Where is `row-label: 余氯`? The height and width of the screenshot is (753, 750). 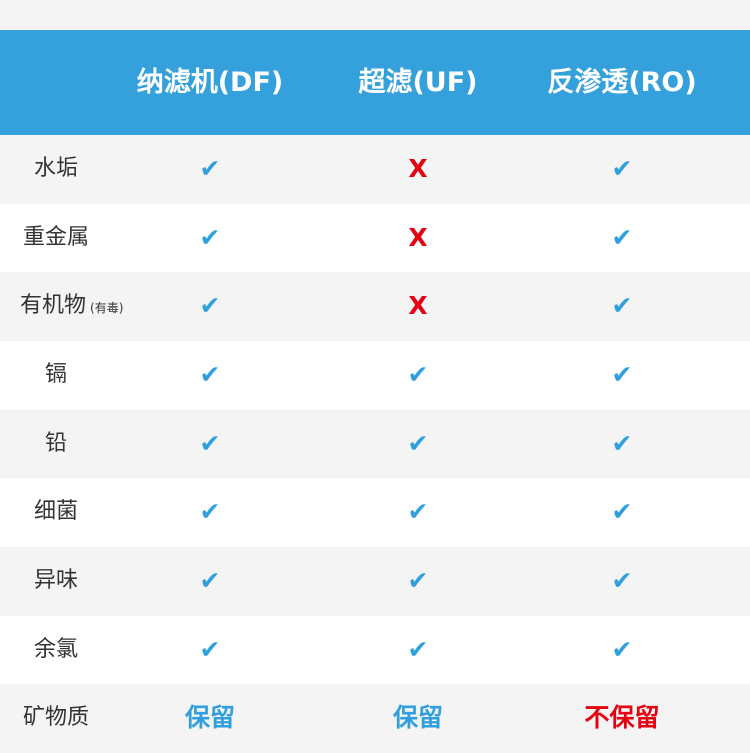
row-label: 余氯 is located at coordinates (56, 650).